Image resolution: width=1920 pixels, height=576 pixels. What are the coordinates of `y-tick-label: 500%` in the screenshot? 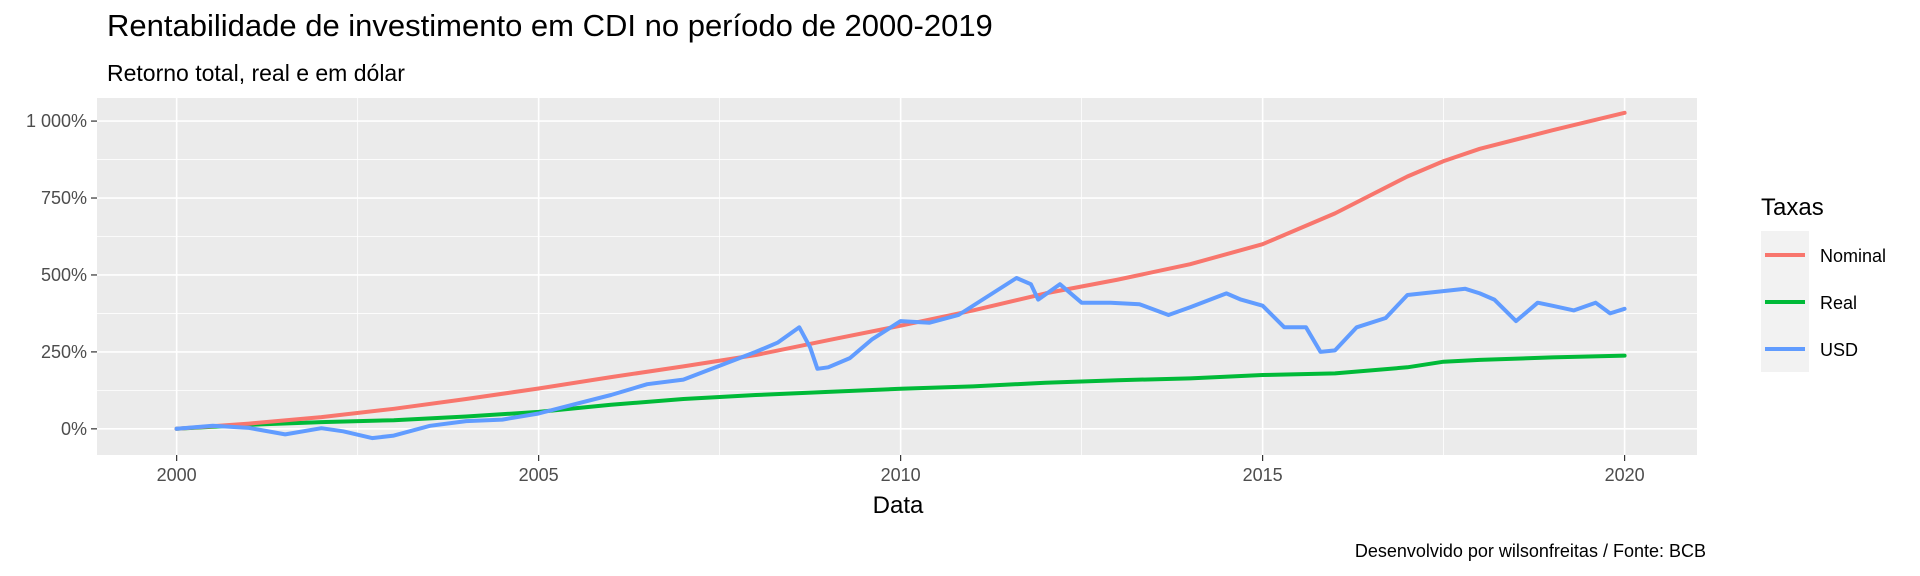 It's located at (64, 275).